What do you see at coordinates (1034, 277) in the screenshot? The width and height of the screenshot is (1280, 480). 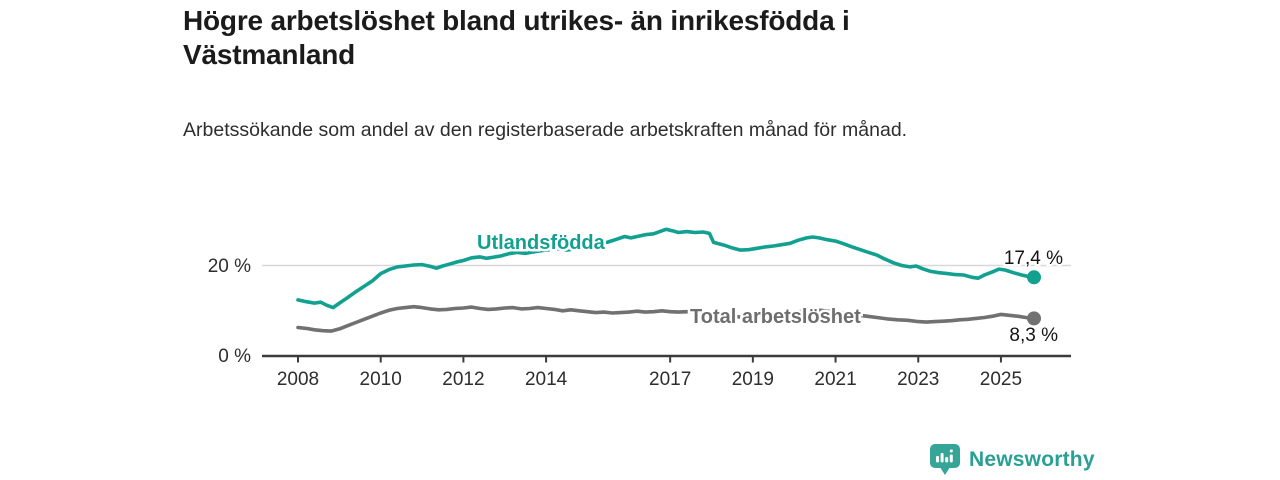 I see `end-dot-utlandsfodda` at bounding box center [1034, 277].